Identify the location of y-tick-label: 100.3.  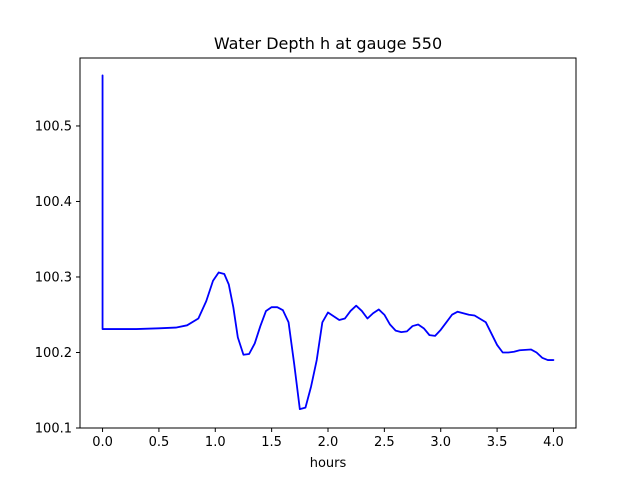
(53, 277).